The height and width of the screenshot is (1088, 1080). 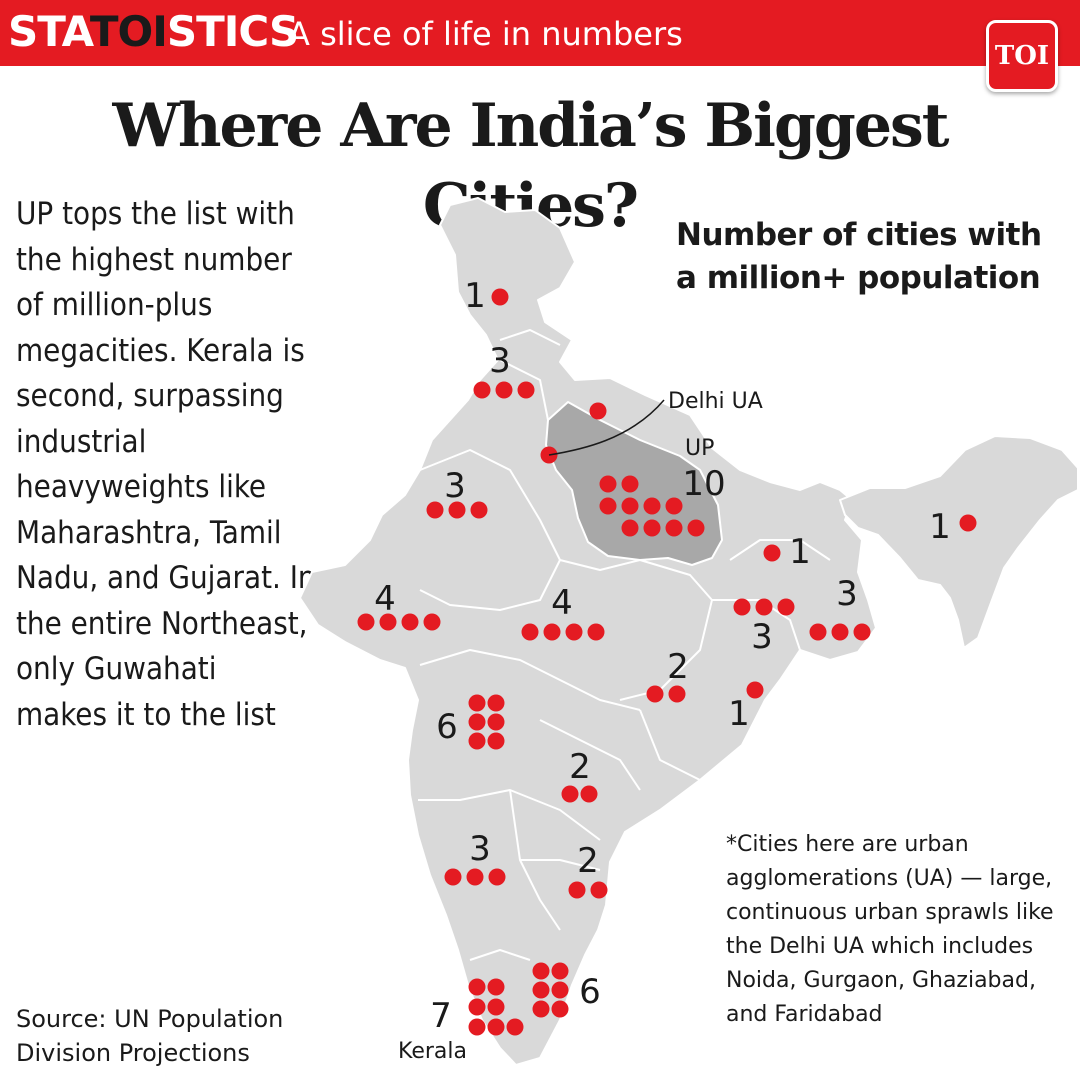 I want to click on count-telangana: 2, so click(x=580, y=767).